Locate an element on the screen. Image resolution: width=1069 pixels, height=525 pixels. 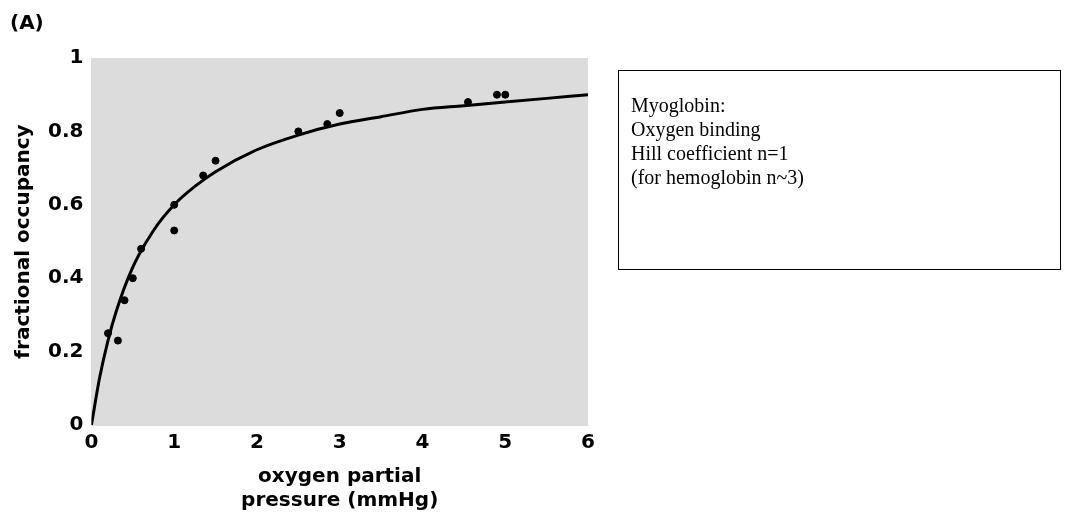
y-tick-label: 0.4 is located at coordinates (65, 276).